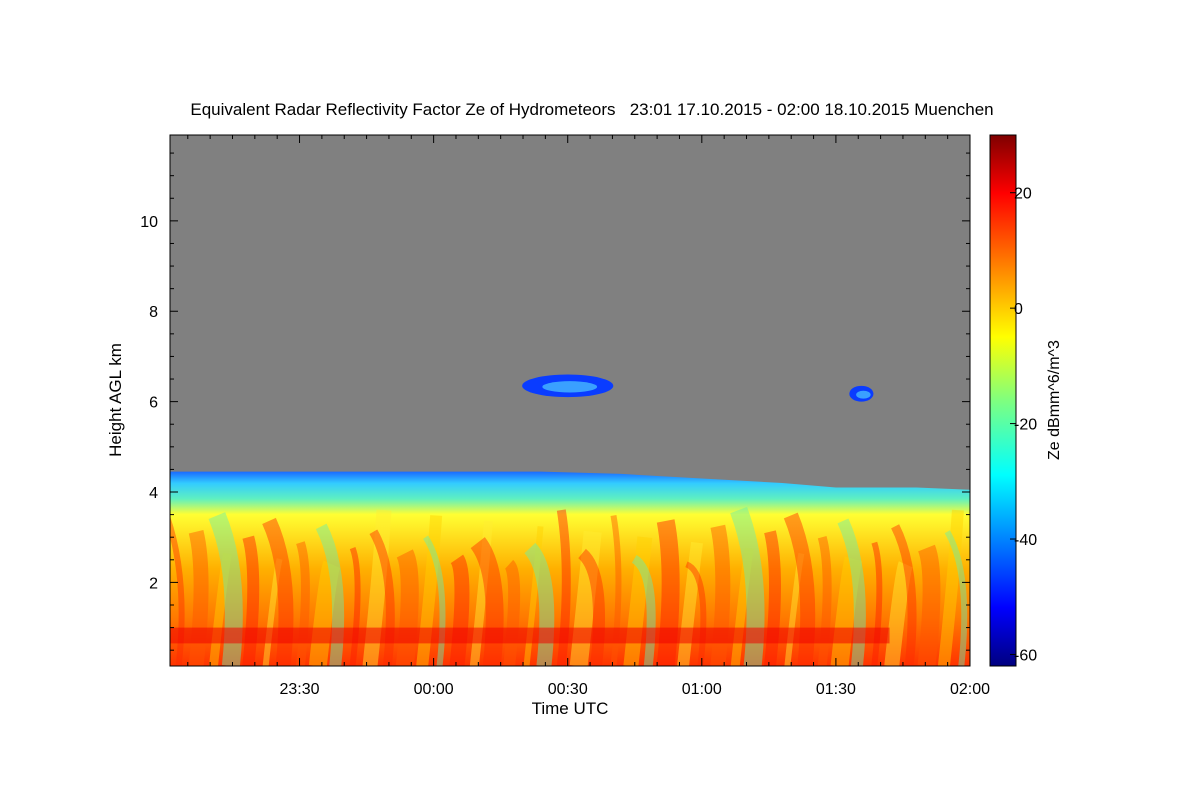 This screenshot has width=1200, height=800. Describe the element at coordinates (153, 403) in the screenshot. I see `y-tick-label: 6` at that location.